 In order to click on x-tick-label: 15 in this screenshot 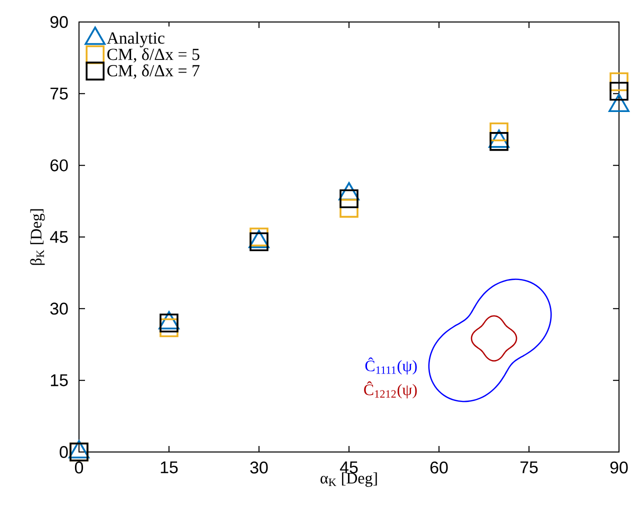, I will do `click(169, 468)`.